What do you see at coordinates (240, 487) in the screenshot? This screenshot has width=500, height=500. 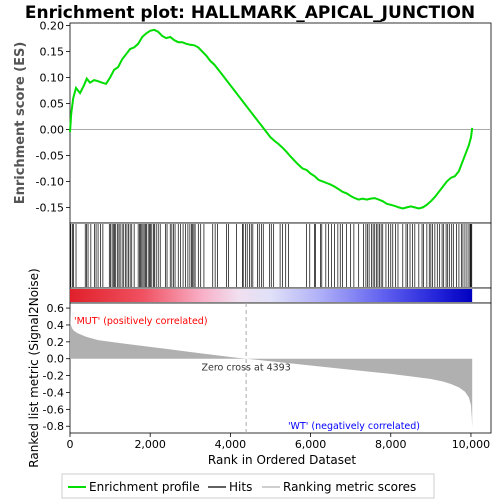 I see `legend-label-hits: Hits` at bounding box center [240, 487].